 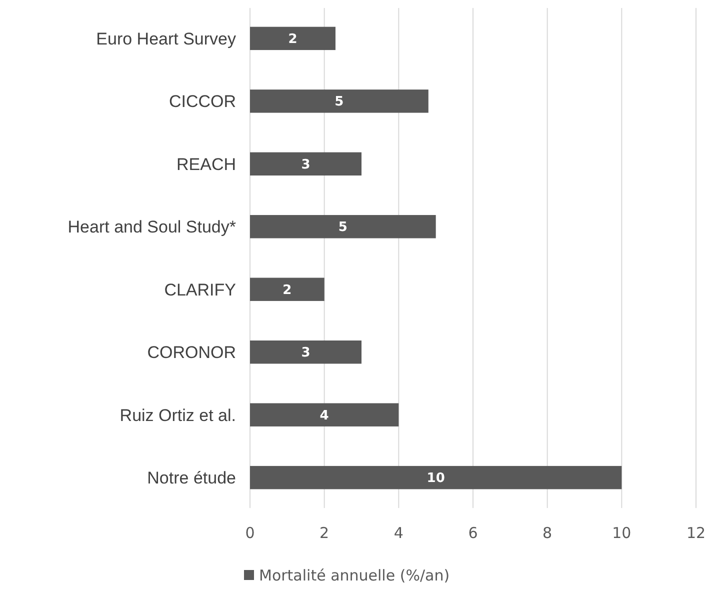 I want to click on y-tick-label: CLARIFY, so click(x=200, y=290).